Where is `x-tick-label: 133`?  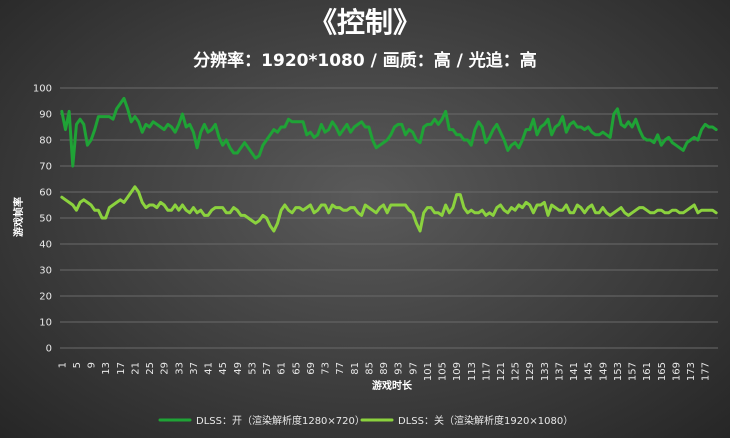
x-tick-label: 133 is located at coordinates (545, 371).